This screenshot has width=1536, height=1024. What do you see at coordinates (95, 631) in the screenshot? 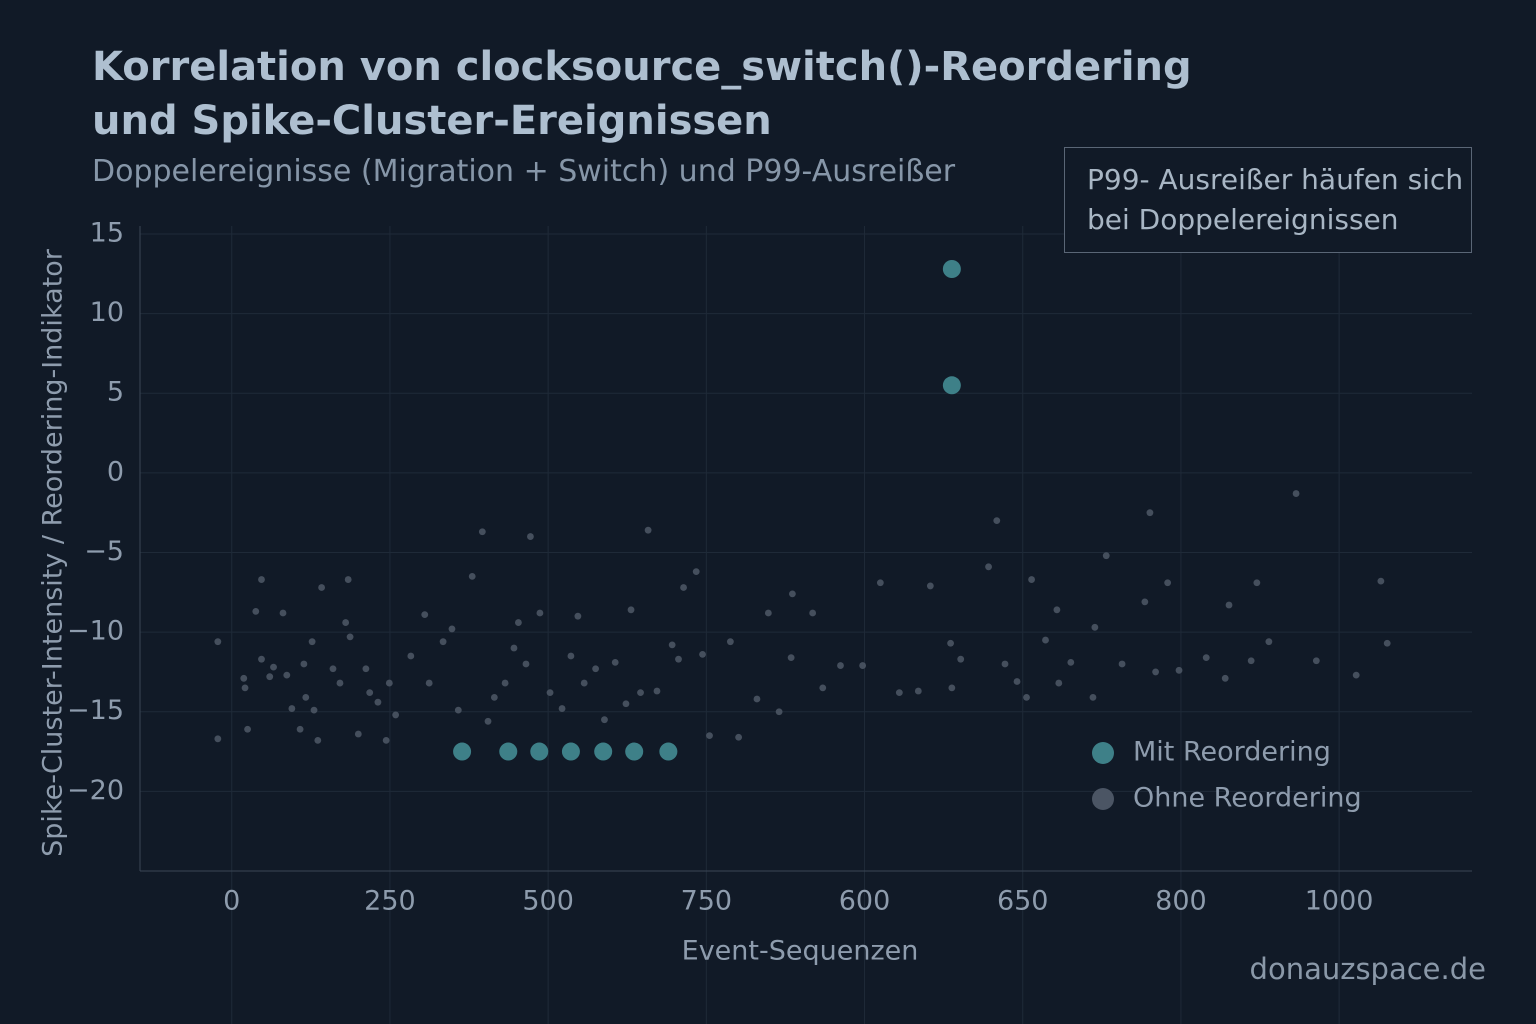
I see `y-tick-label: −10` at bounding box center [95, 631].